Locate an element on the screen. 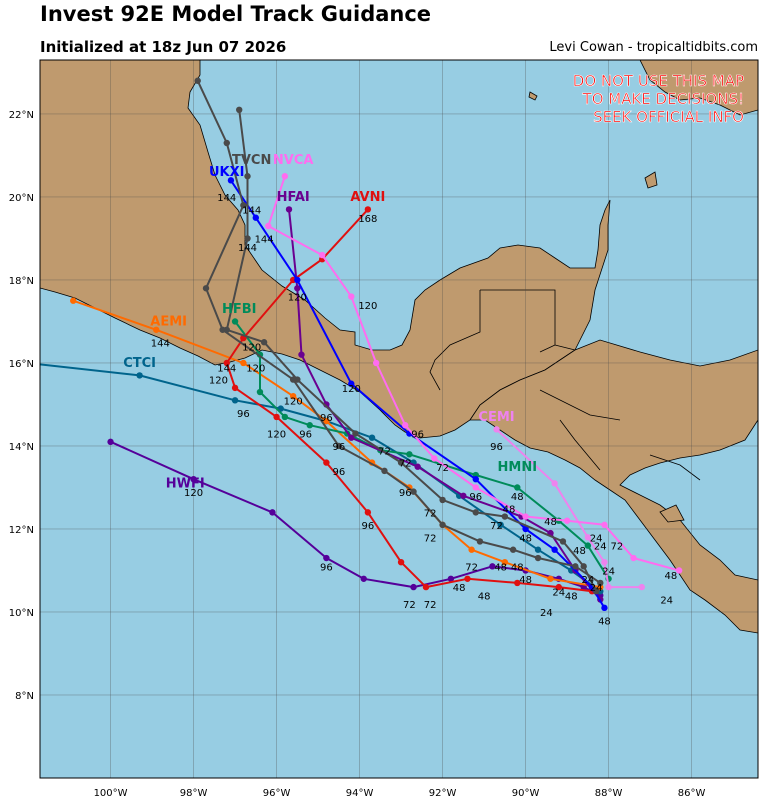 The width and height of the screenshot is (768, 801). lon-label: 100°W is located at coordinates (111, 793).